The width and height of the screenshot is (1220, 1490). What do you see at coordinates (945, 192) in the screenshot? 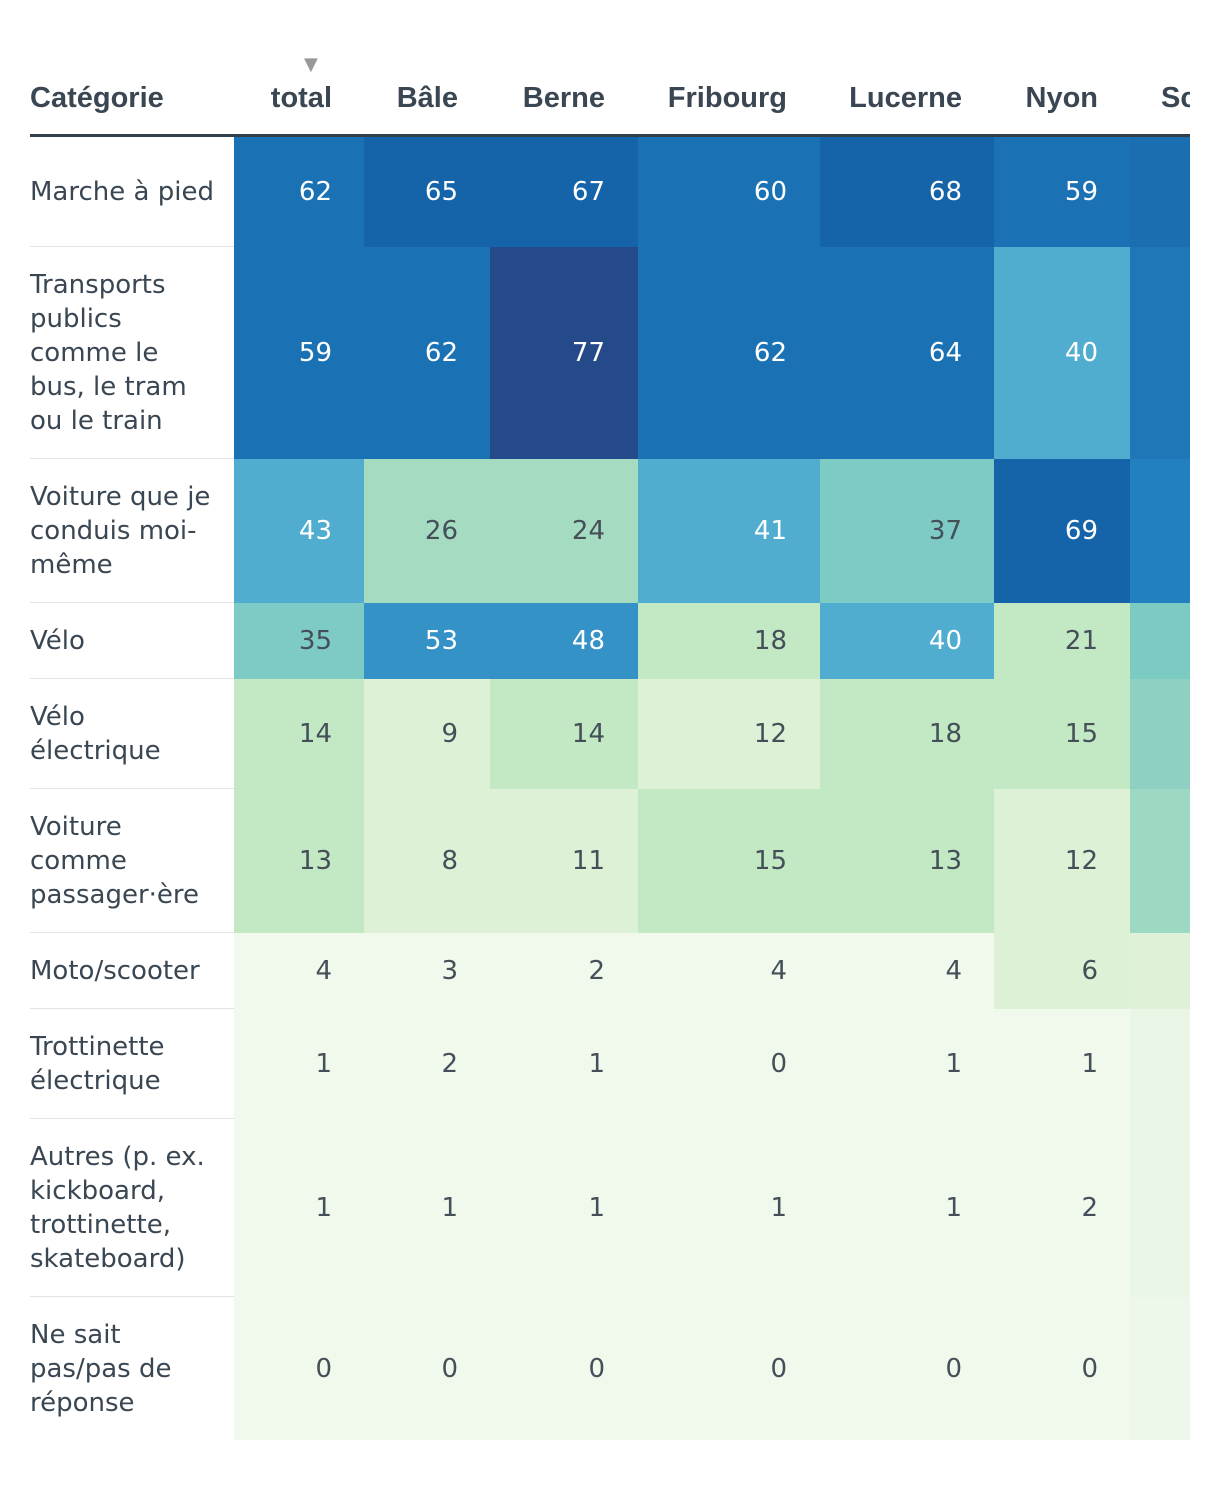
I see `cell-value: 68` at bounding box center [945, 192].